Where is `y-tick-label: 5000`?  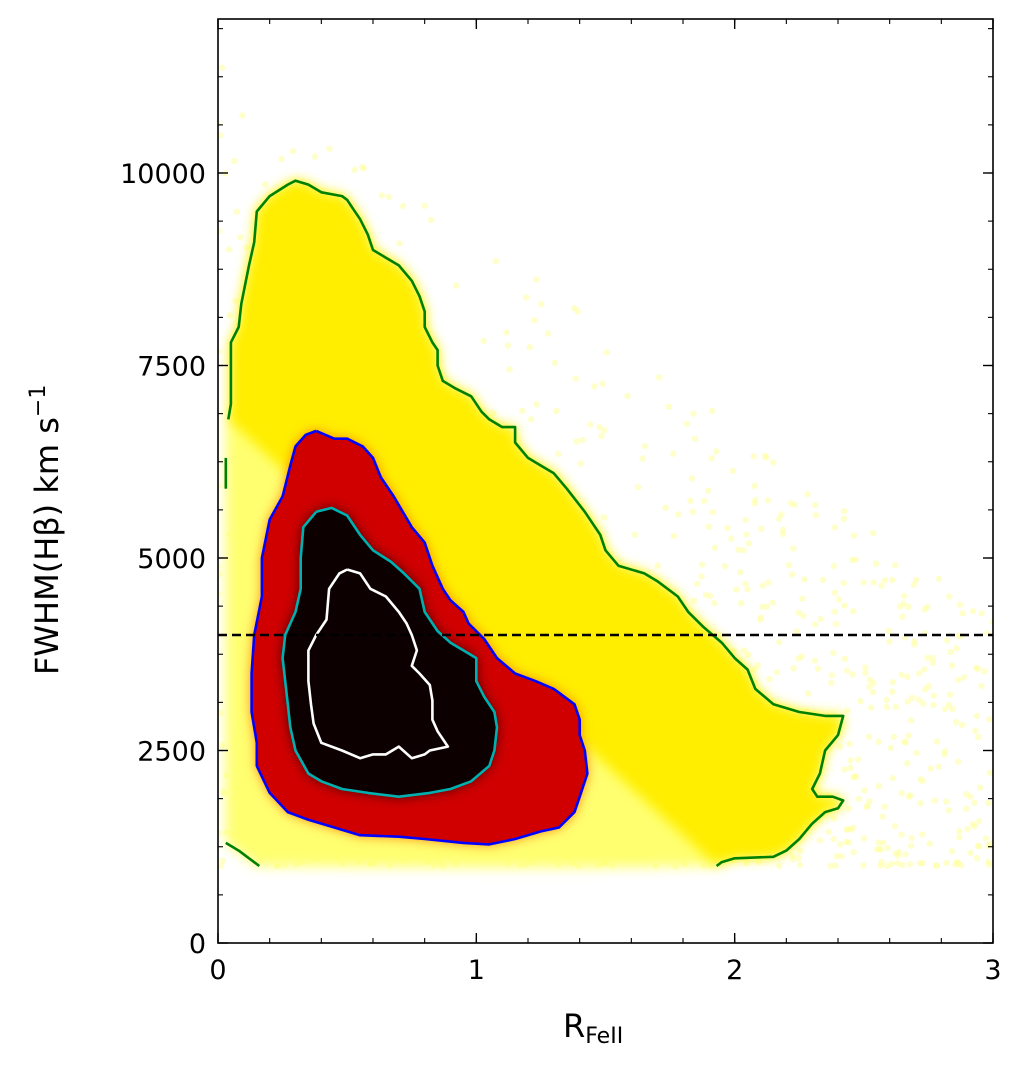 y-tick-label: 5000 is located at coordinates (171, 559).